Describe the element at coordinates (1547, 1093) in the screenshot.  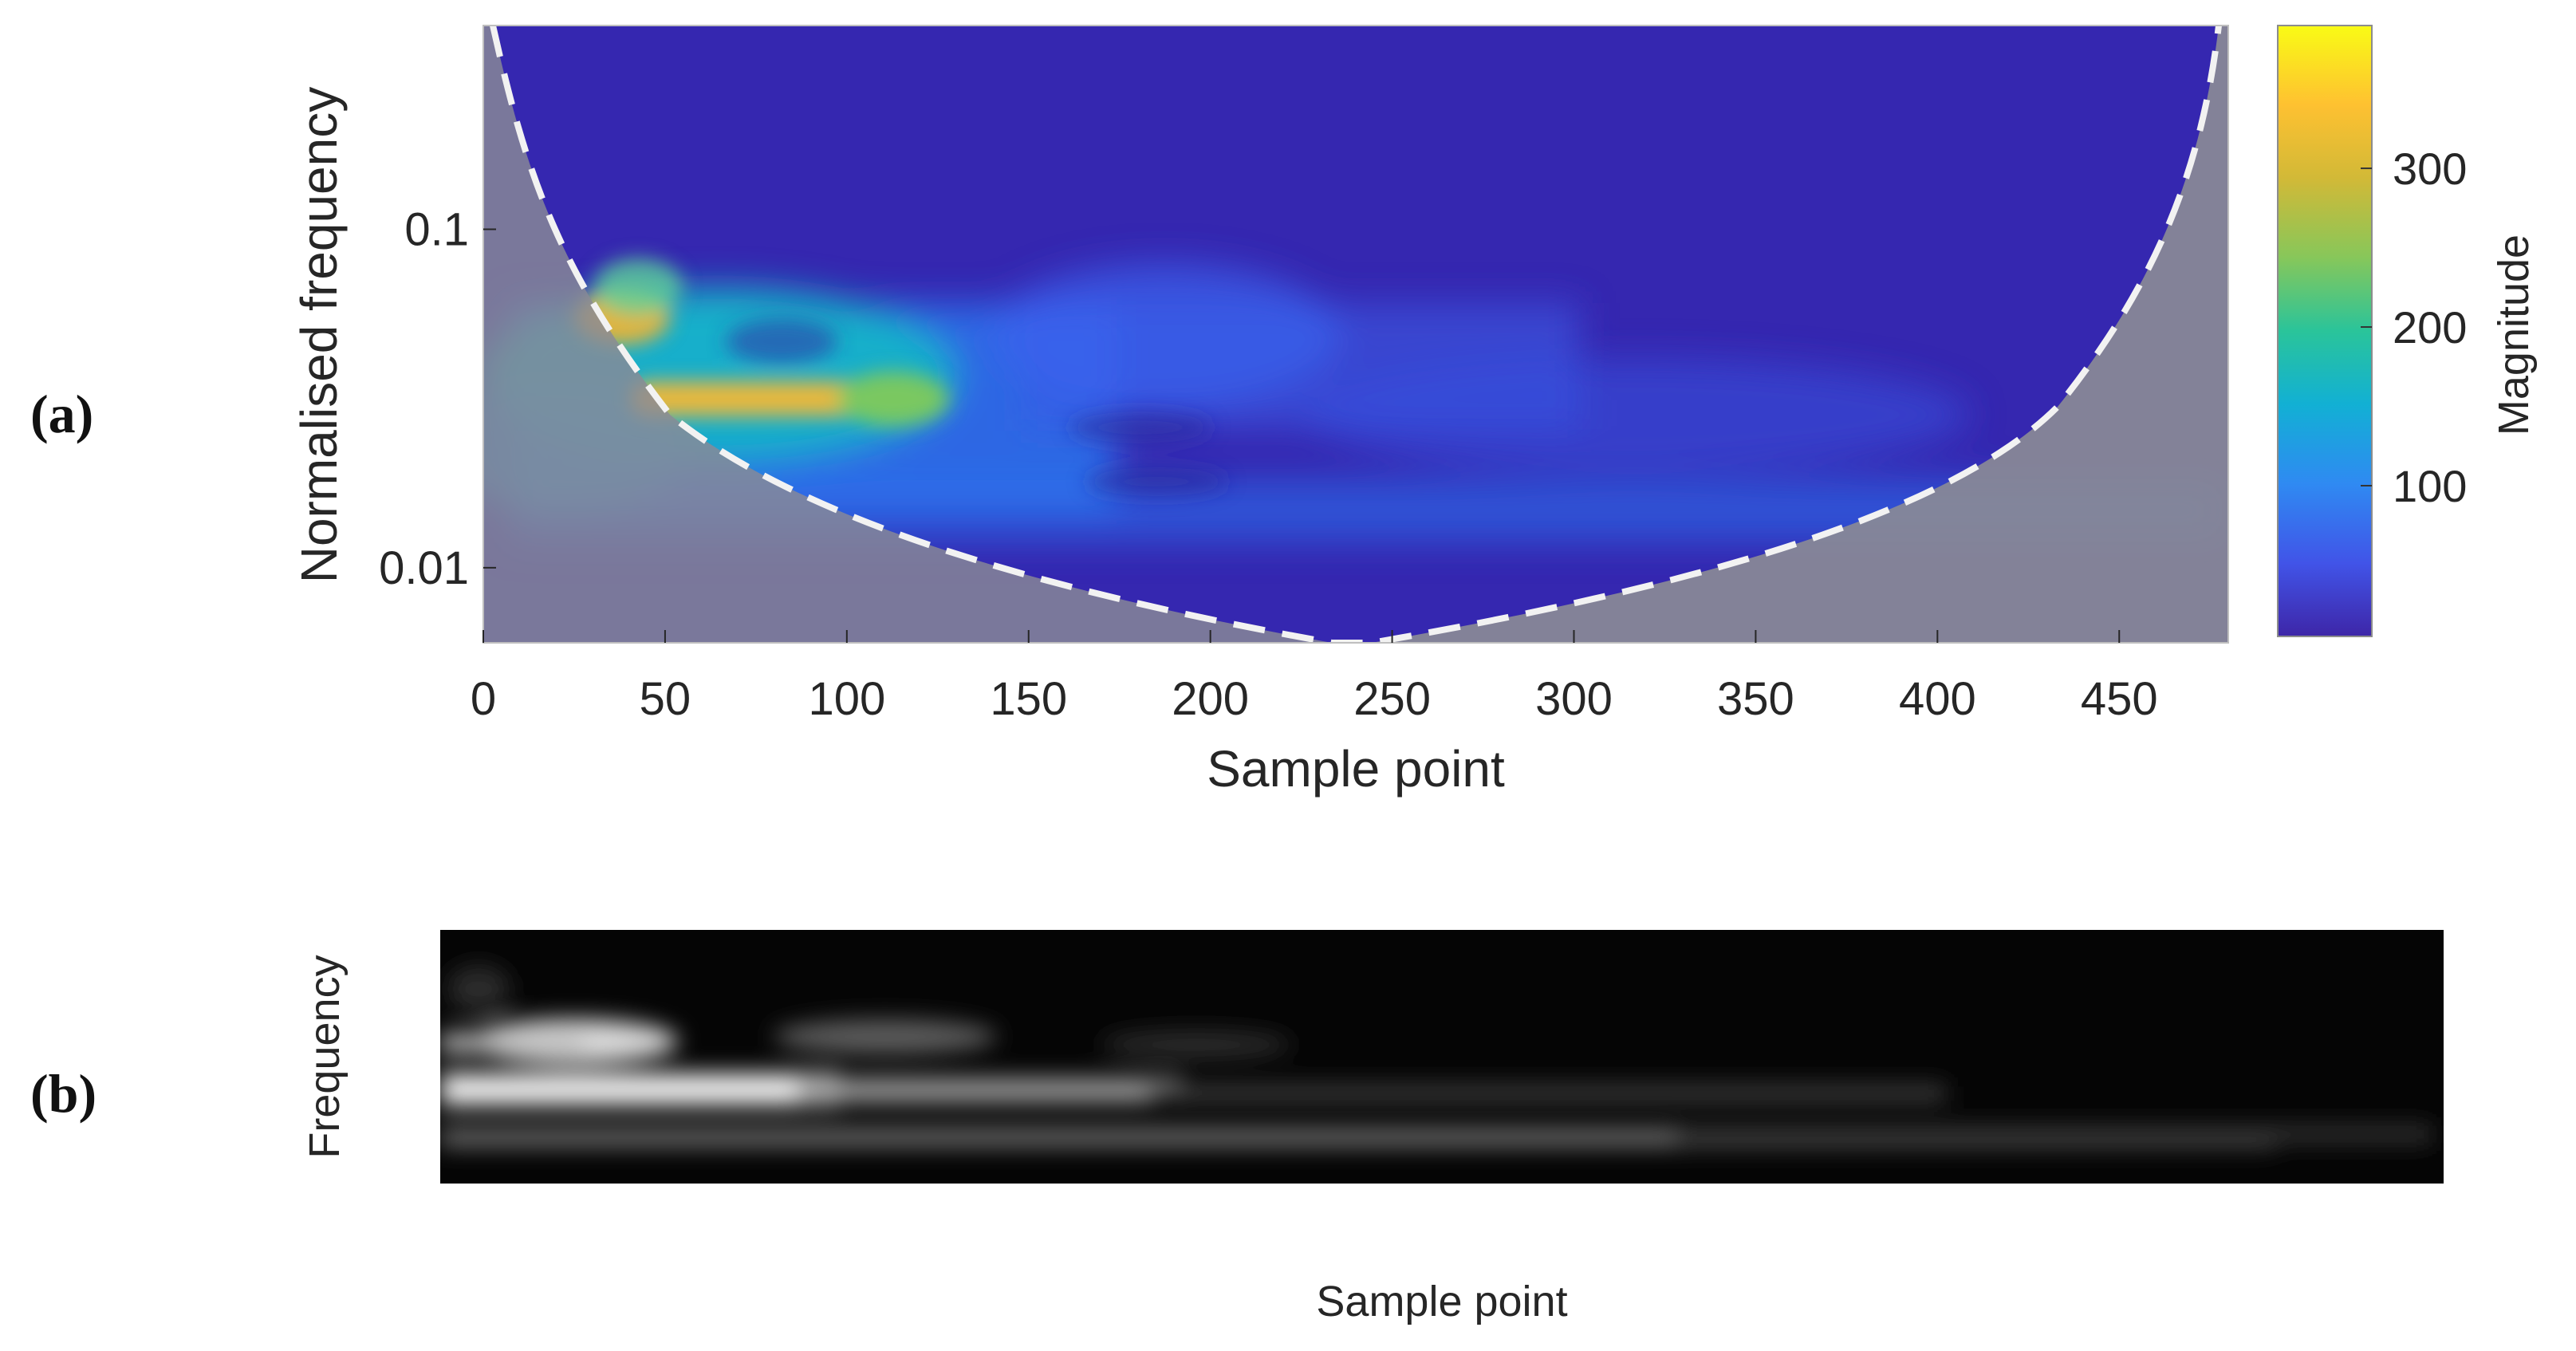
I see `band-main-faint` at that location.